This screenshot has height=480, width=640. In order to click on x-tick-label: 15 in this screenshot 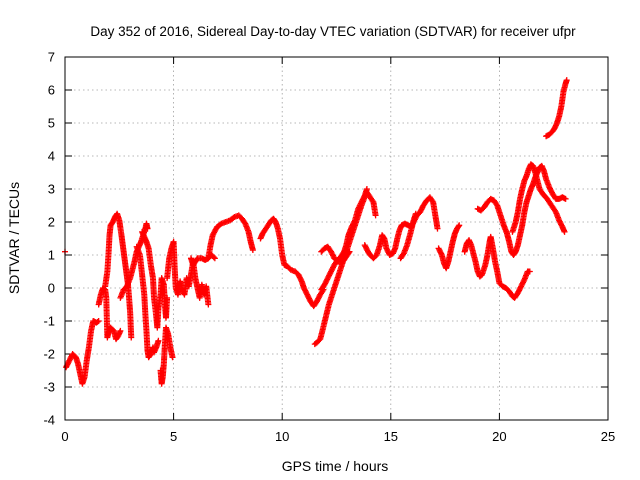, I will do `click(391, 436)`.